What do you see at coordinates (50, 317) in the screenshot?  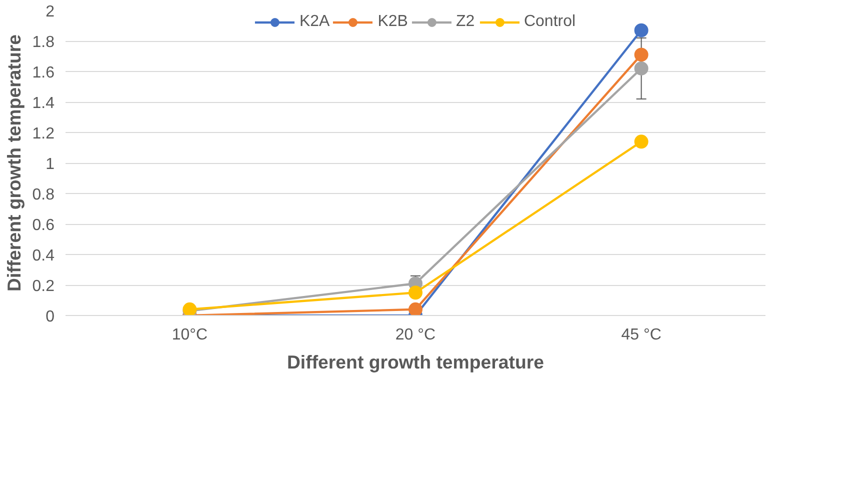 I see `y-tick-label: 0` at bounding box center [50, 317].